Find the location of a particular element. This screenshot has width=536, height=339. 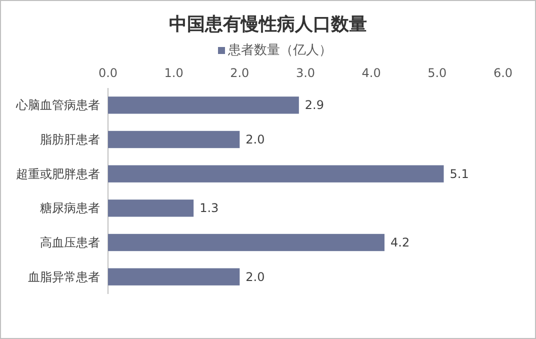

y-tick-label: 高血压患者 is located at coordinates (70, 243).